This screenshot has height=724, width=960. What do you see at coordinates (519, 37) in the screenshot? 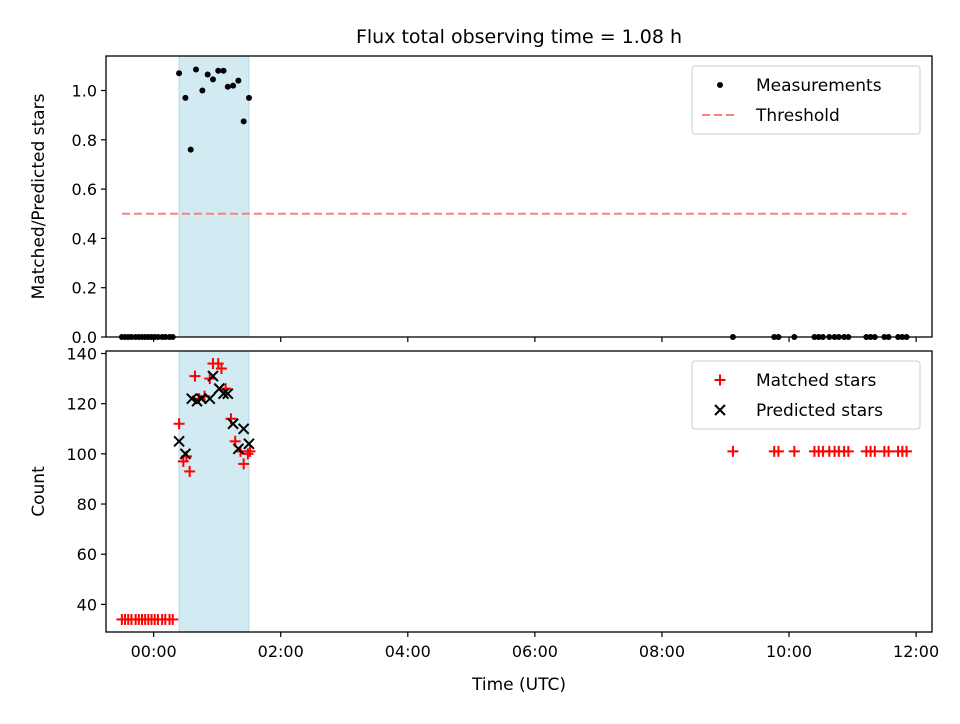
I see `chart-title: Flux total observing time = 1.08 h` at bounding box center [519, 37].